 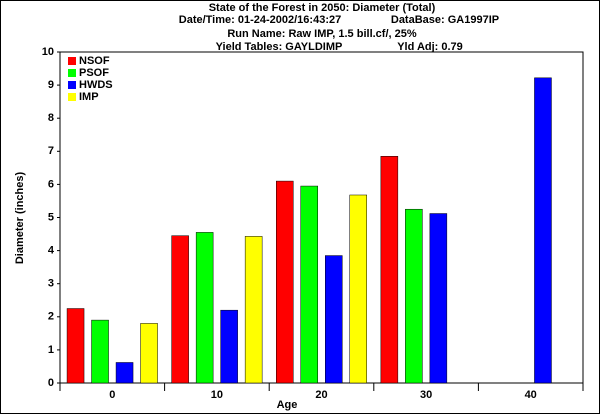 I want to click on y-tick-label: 8, so click(x=51, y=118).